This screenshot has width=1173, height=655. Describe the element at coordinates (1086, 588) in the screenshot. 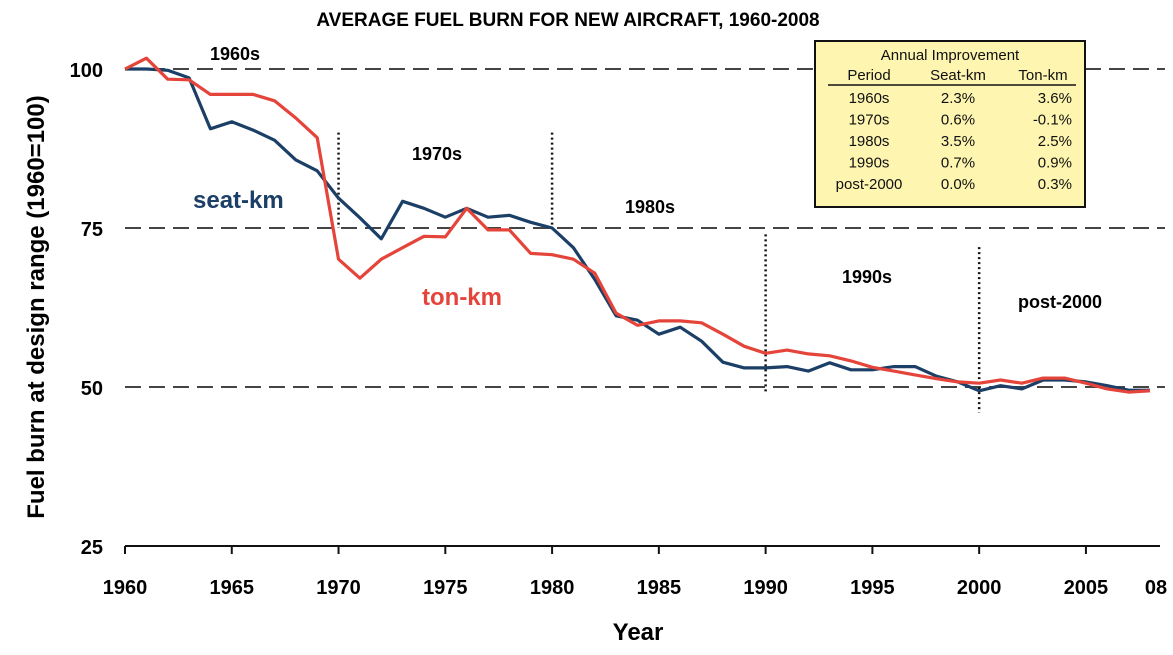

I see `x-tick-label: 2005` at that location.